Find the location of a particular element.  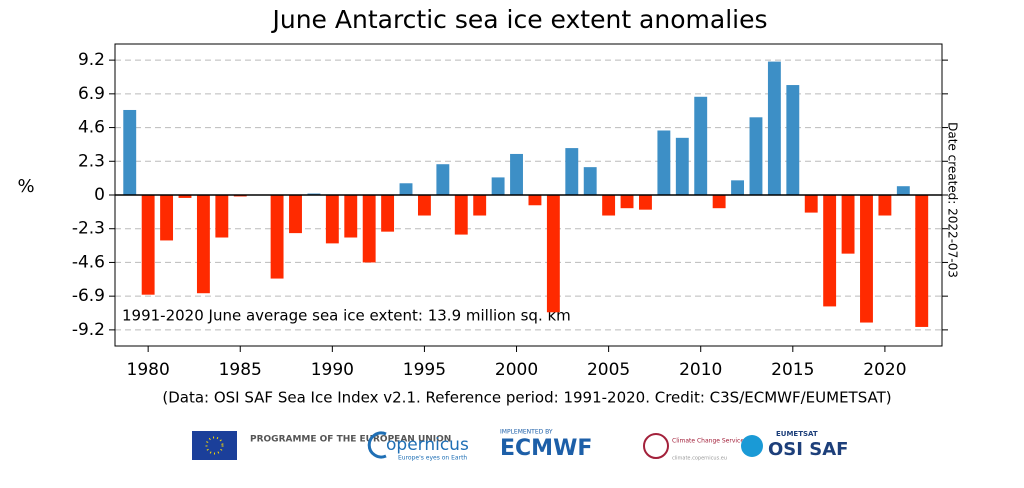

x-tick-label: 2015 is located at coordinates (792, 370).